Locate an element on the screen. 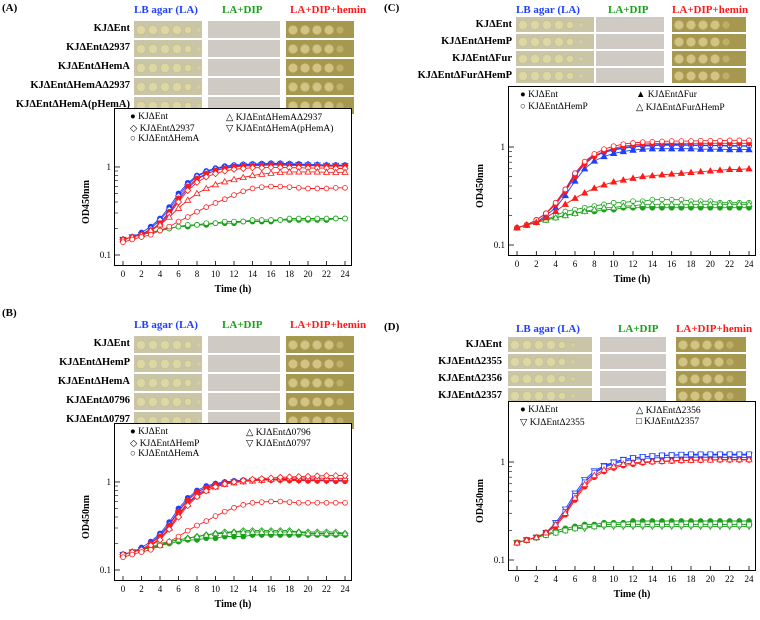 The width and height of the screenshot is (760, 620). y-tick-label: 1 is located at coordinates (109, 482).